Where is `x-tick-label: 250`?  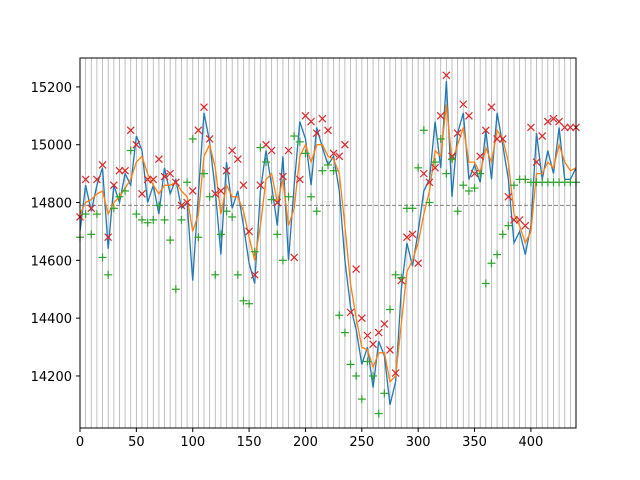
x-tick-label: 250 is located at coordinates (361, 442).